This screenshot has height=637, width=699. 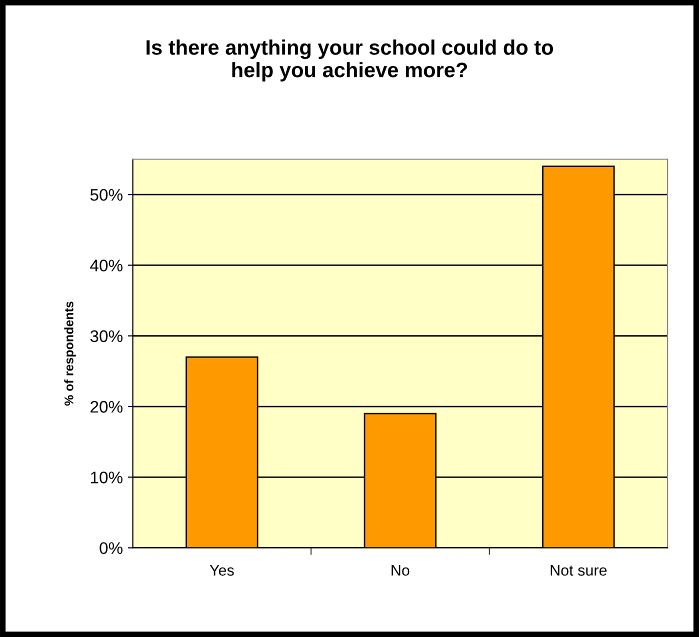 I want to click on y-tick-label: 50%, so click(x=106, y=194).